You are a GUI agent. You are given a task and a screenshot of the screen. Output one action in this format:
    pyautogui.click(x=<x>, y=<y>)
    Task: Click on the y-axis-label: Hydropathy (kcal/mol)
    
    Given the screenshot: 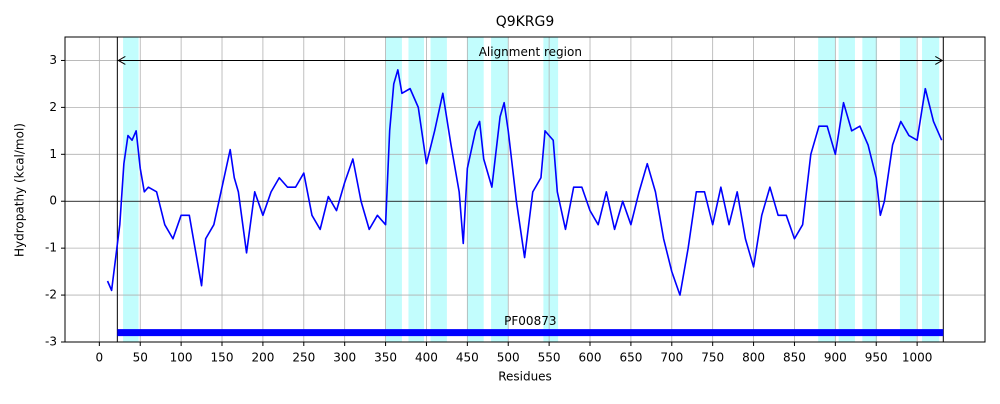 What is the action you would take?
    pyautogui.click(x=20, y=190)
    